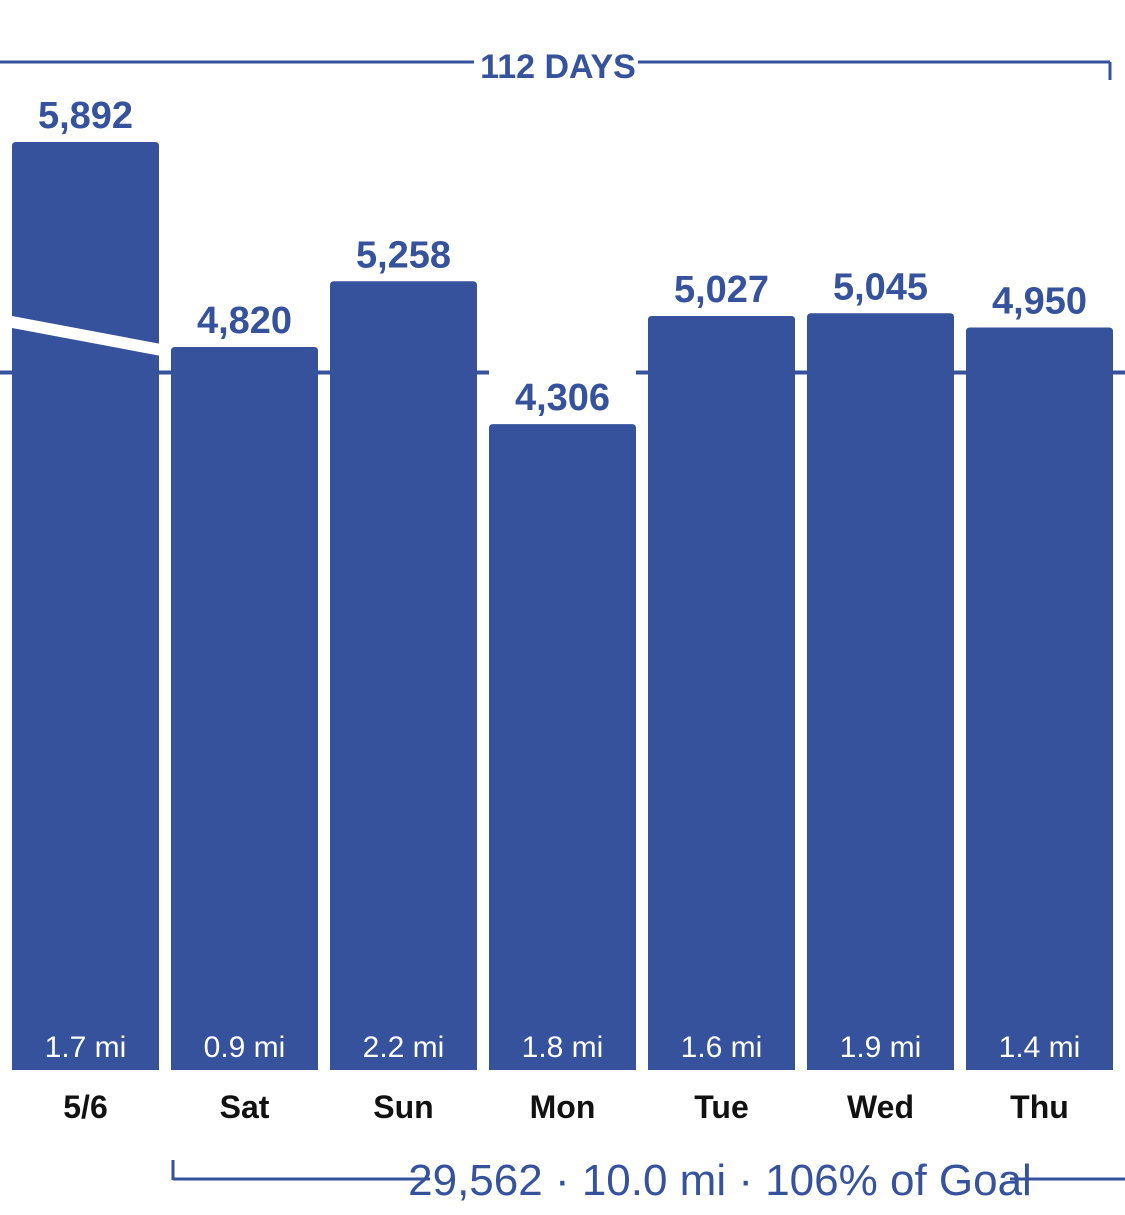  I want to click on day-label: Tue, so click(721, 1107).